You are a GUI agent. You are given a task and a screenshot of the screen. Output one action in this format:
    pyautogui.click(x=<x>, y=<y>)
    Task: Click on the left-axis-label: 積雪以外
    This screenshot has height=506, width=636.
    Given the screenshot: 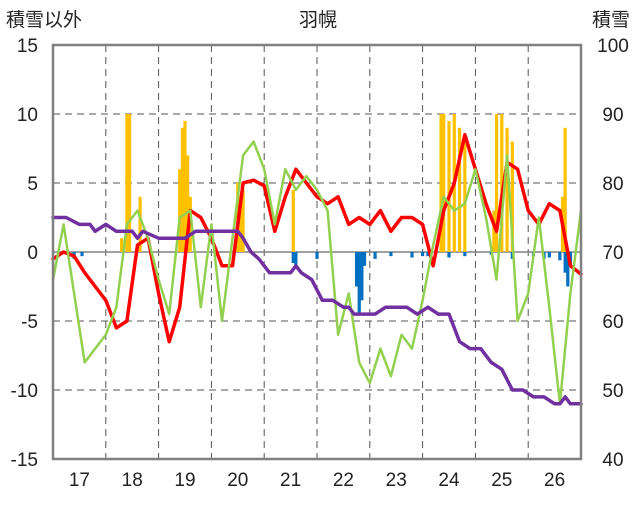 What is the action you would take?
    pyautogui.click(x=44, y=20)
    